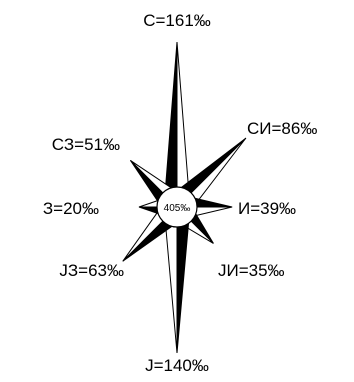 The width and height of the screenshot is (354, 382). Describe the element at coordinates (86, 144) in the screenshot. I see `label-nw: СЗ=51‰` at that location.